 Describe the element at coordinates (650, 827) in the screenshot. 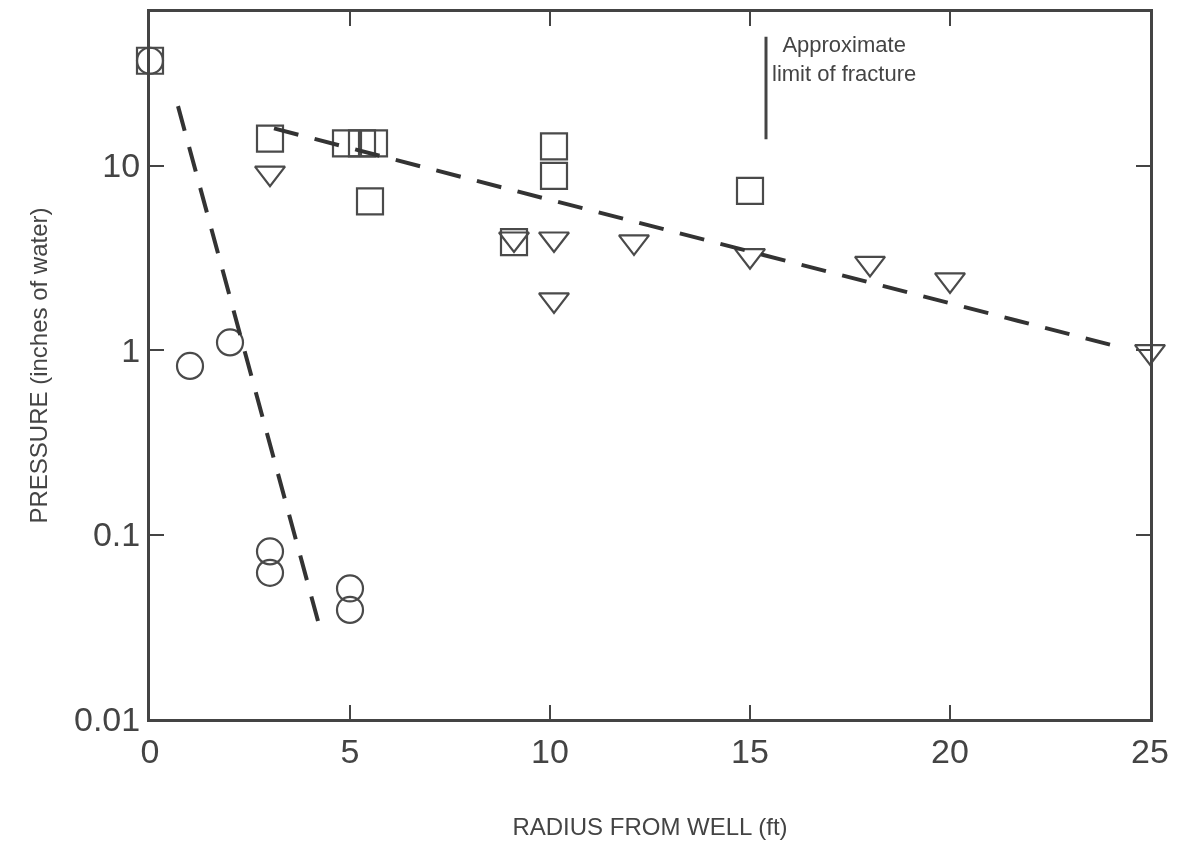

I see `x-axis-title: RADIUS FROM WELL (ft)` at that location.